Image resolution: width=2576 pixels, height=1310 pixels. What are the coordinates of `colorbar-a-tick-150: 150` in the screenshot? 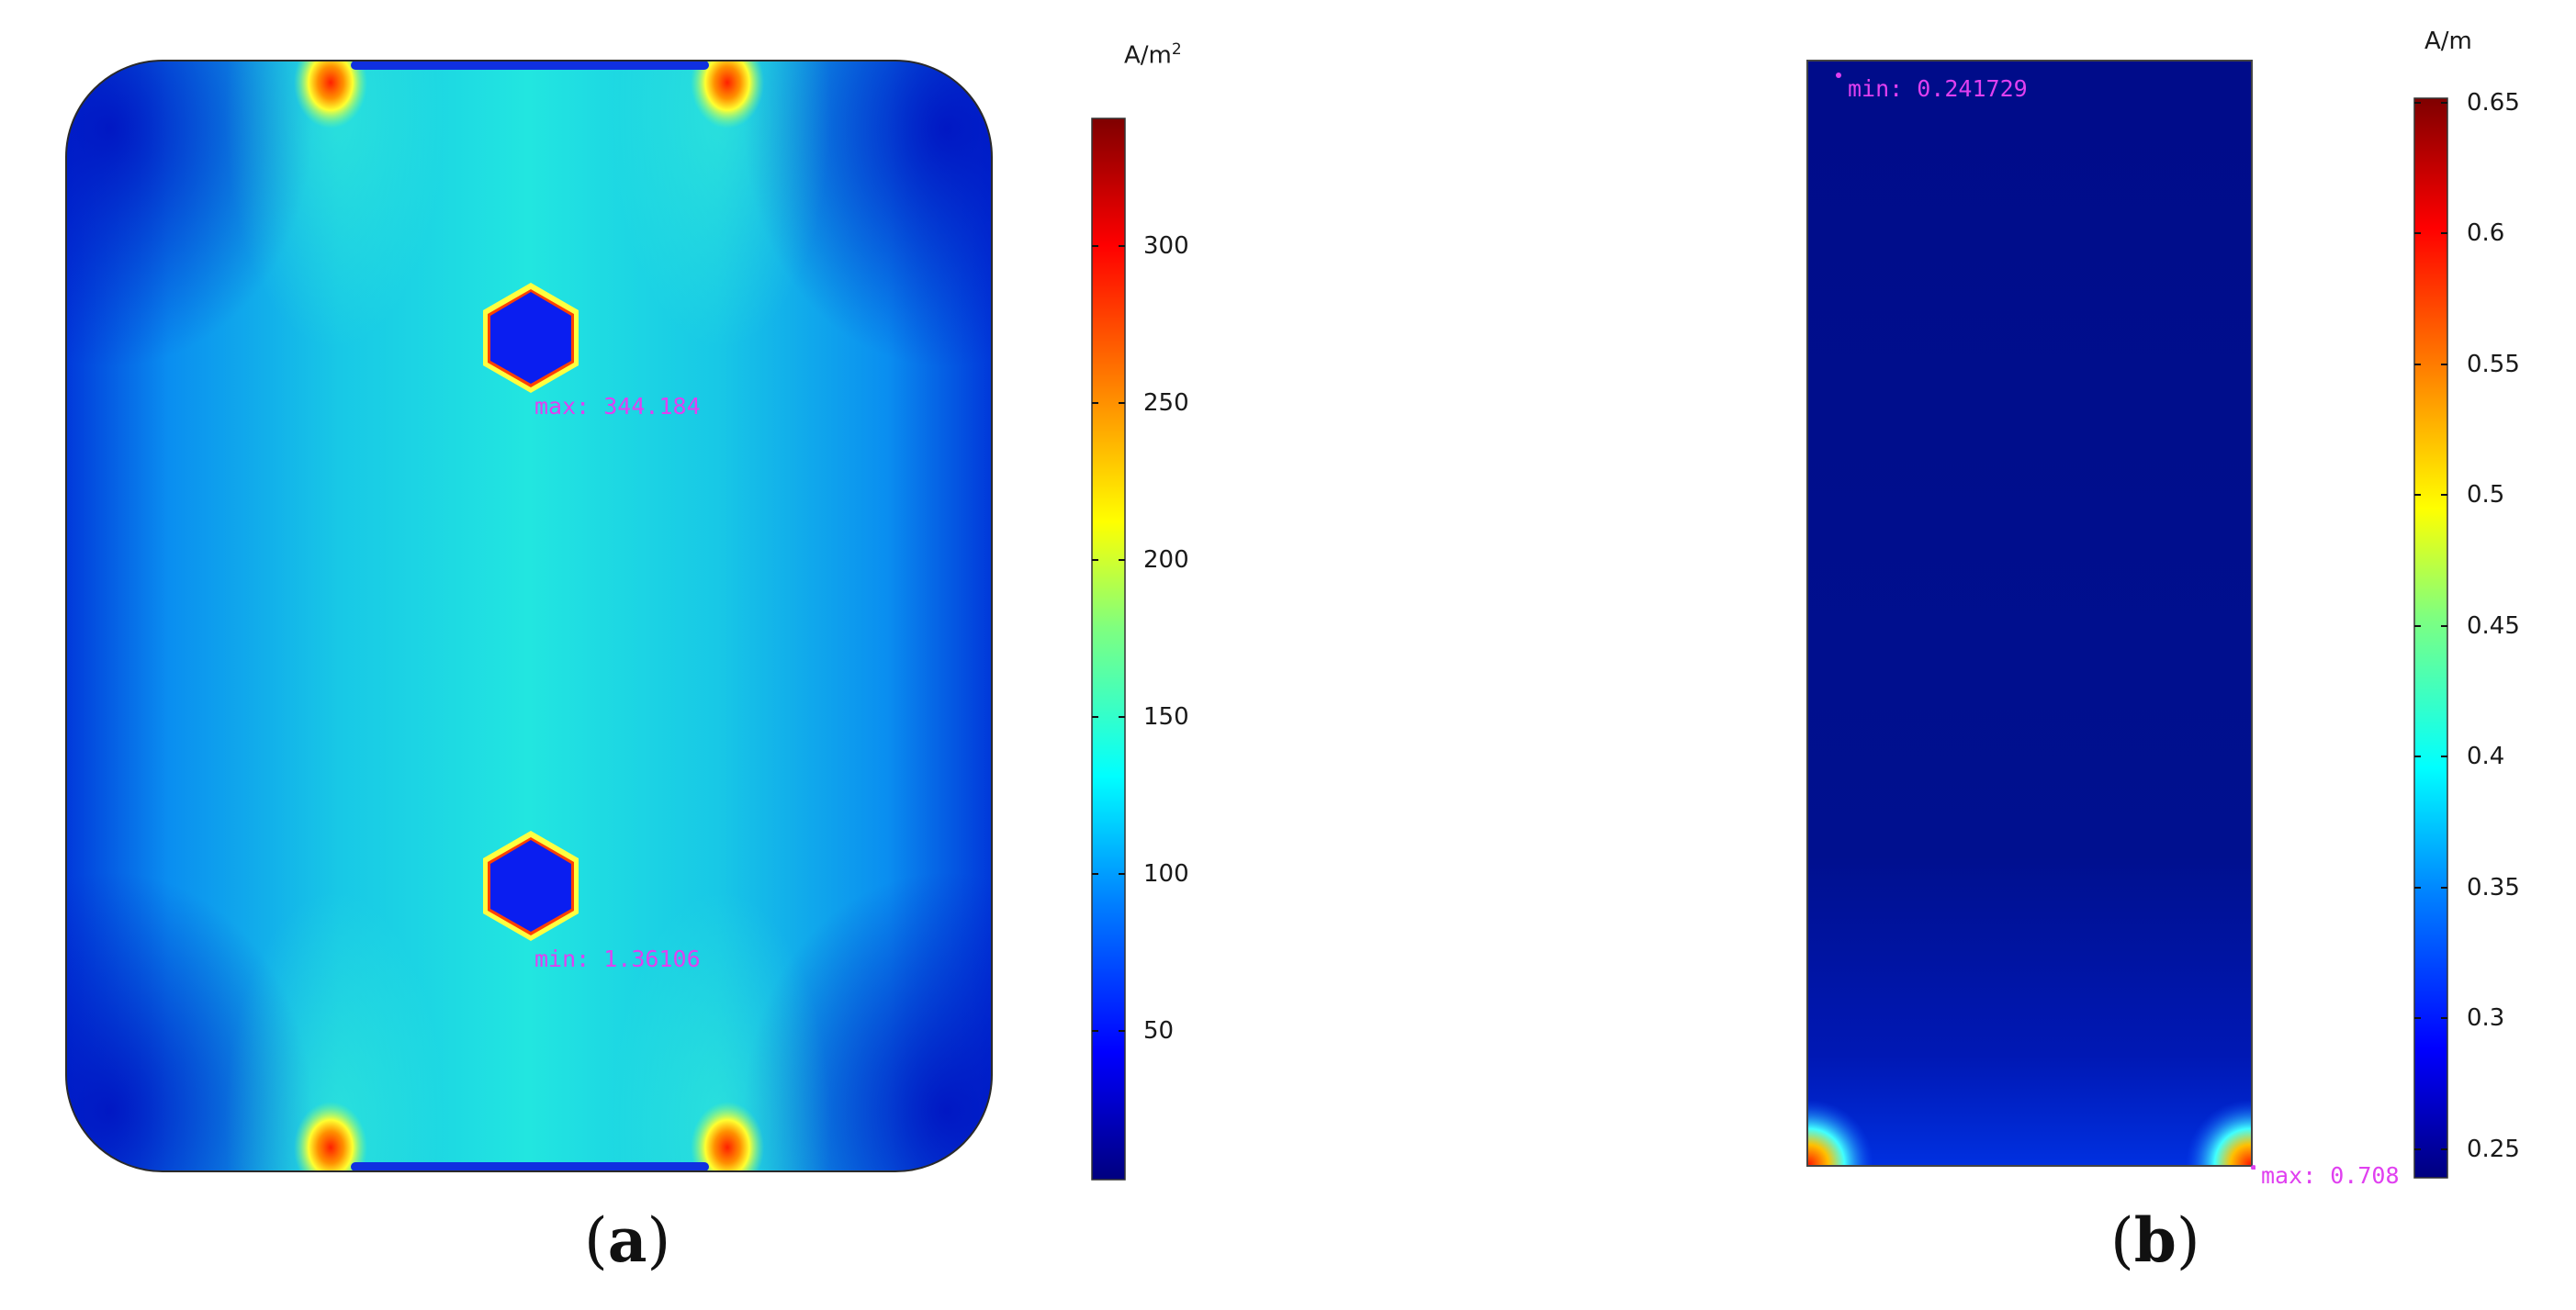 It's located at (1166, 717).